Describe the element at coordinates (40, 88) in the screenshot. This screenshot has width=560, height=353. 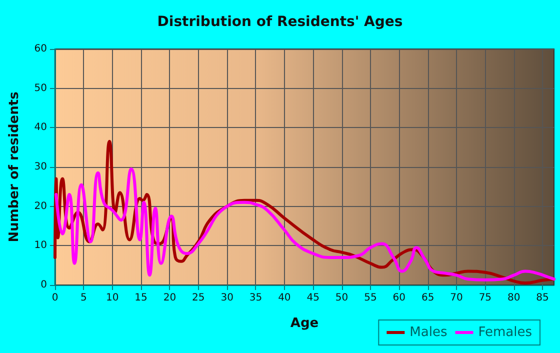
I see `y-tick-label: 50` at that location.